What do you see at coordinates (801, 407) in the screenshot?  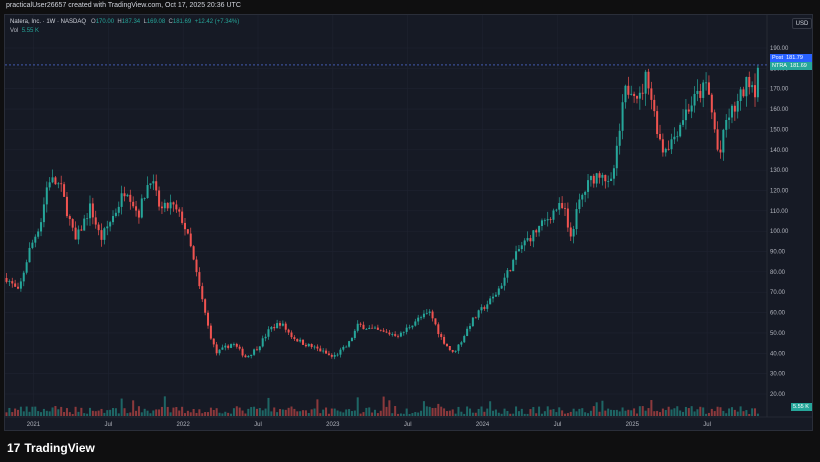 I see `volume-price-tag: 5.55 K` at bounding box center [801, 407].